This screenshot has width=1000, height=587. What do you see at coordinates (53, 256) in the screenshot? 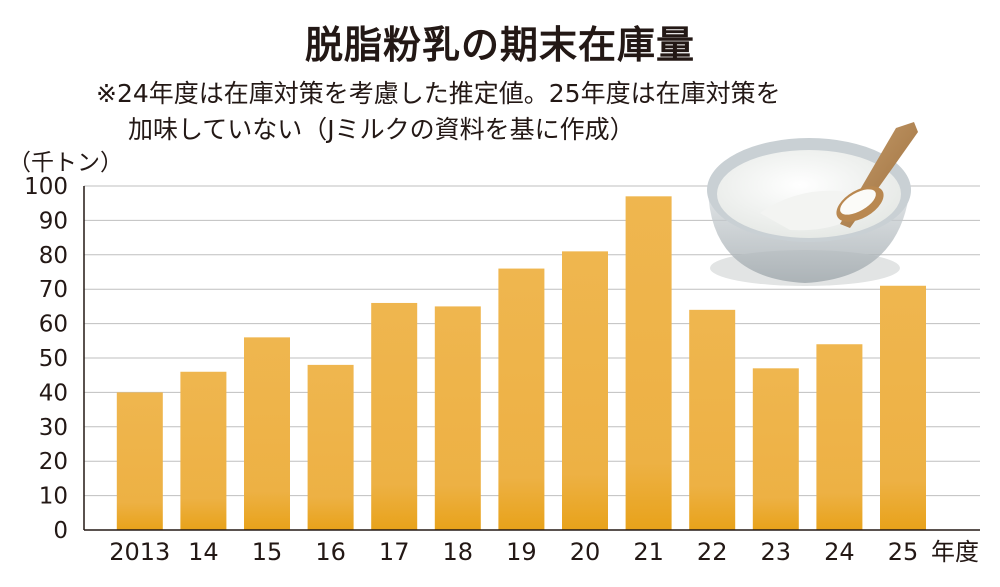
I see `y-tick-label: 80` at bounding box center [53, 256].